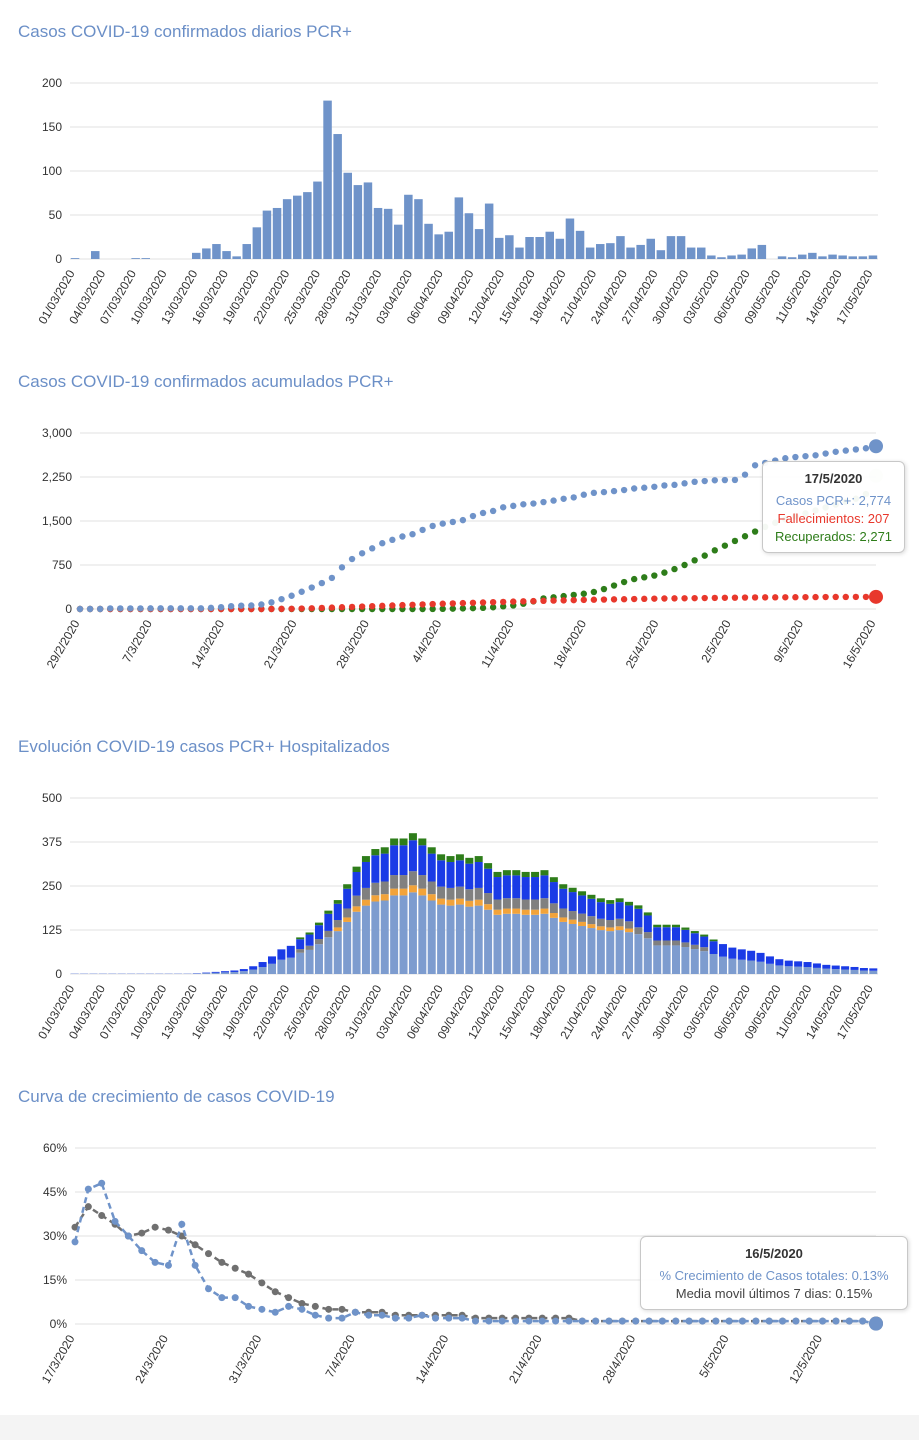 This screenshot has width=919, height=1440. Describe the element at coordinates (280, 644) in the screenshot. I see `x-tick-label: 21/3/2020` at that location.